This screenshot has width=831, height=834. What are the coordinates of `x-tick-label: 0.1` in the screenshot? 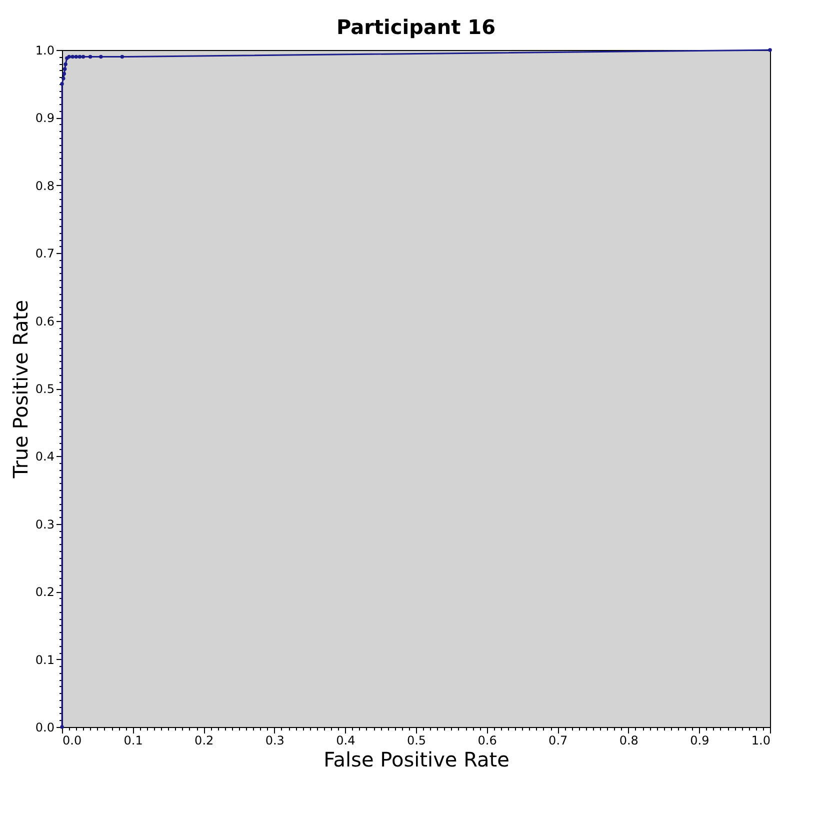 It's located at (133, 741).